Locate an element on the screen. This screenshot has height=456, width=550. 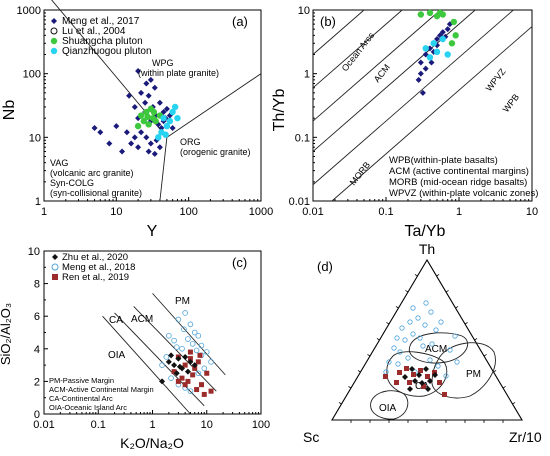
legend-square-icon is located at coordinates (55, 277).